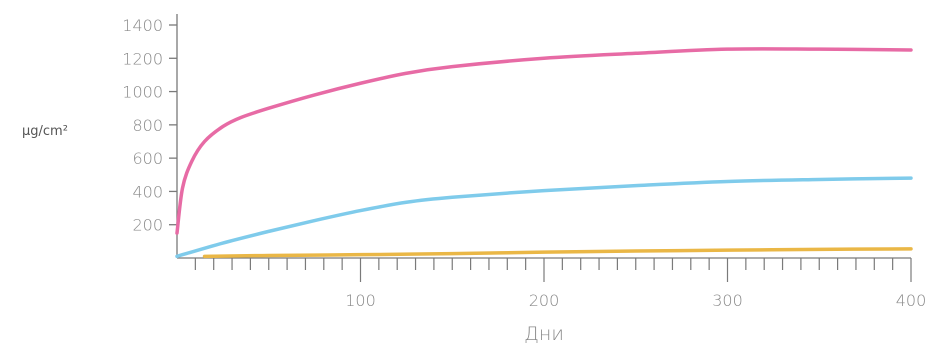 This screenshot has width=928, height=345. What do you see at coordinates (147, 225) in the screenshot?
I see `y-tick-label-0: 200` at bounding box center [147, 225].